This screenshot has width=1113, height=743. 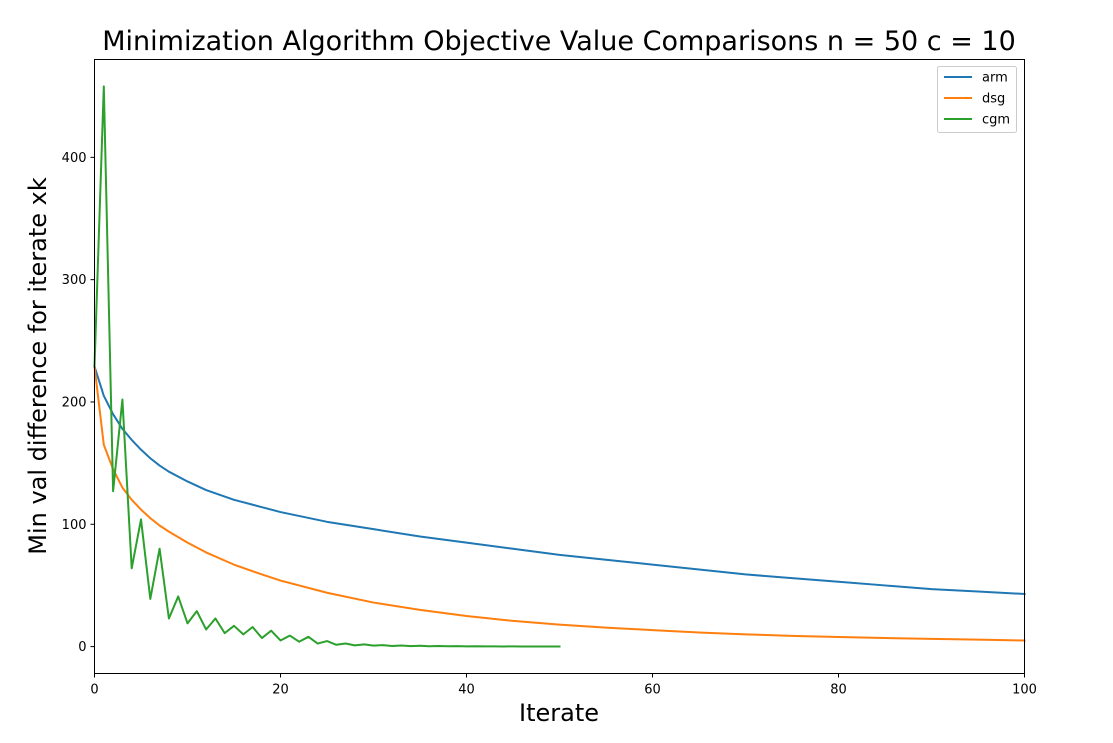 What do you see at coordinates (94, 690) in the screenshot?
I see `x-tick-label: 0` at bounding box center [94, 690].